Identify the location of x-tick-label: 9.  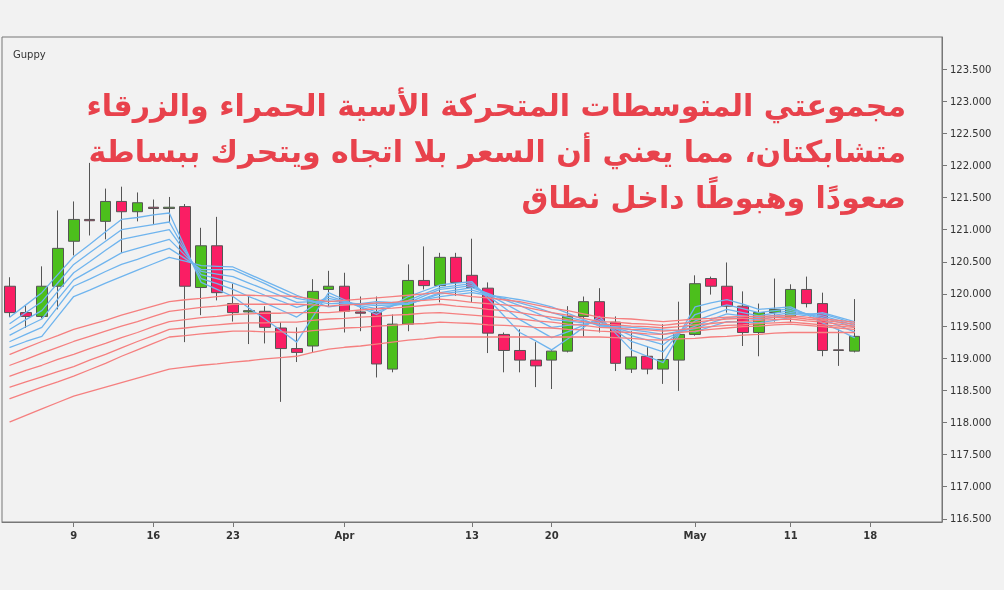
(74, 535).